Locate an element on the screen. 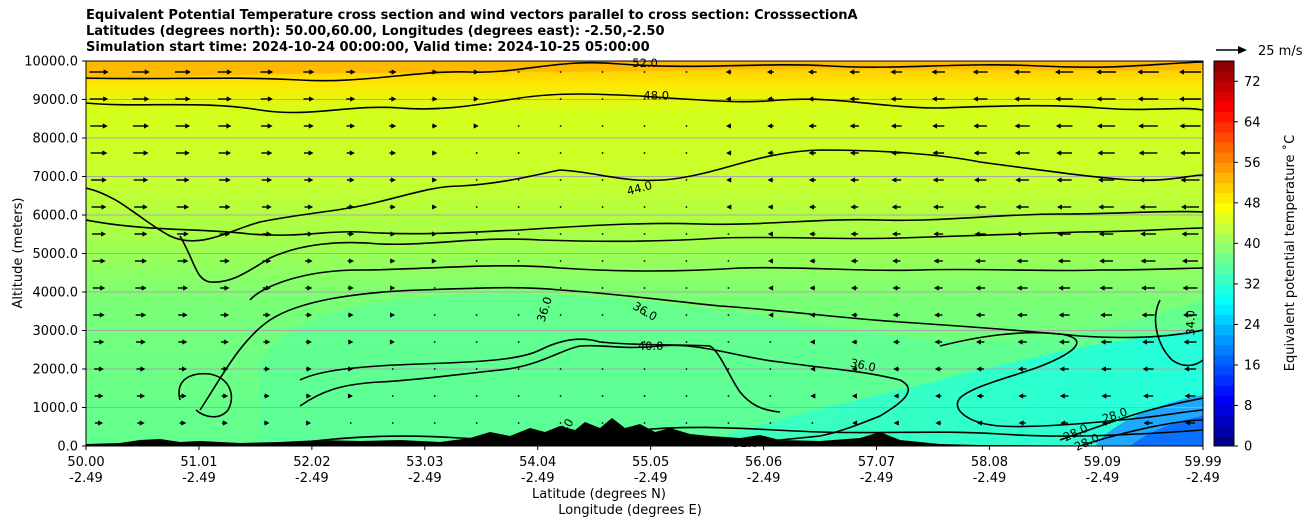 The width and height of the screenshot is (1308, 526). x-tick-lat-10: 59.99 is located at coordinates (1202, 462).